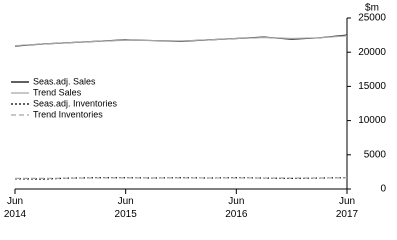  Describe the element at coordinates (125, 208) in the screenshot. I see `x-tick-label: Jun 2015` at that location.